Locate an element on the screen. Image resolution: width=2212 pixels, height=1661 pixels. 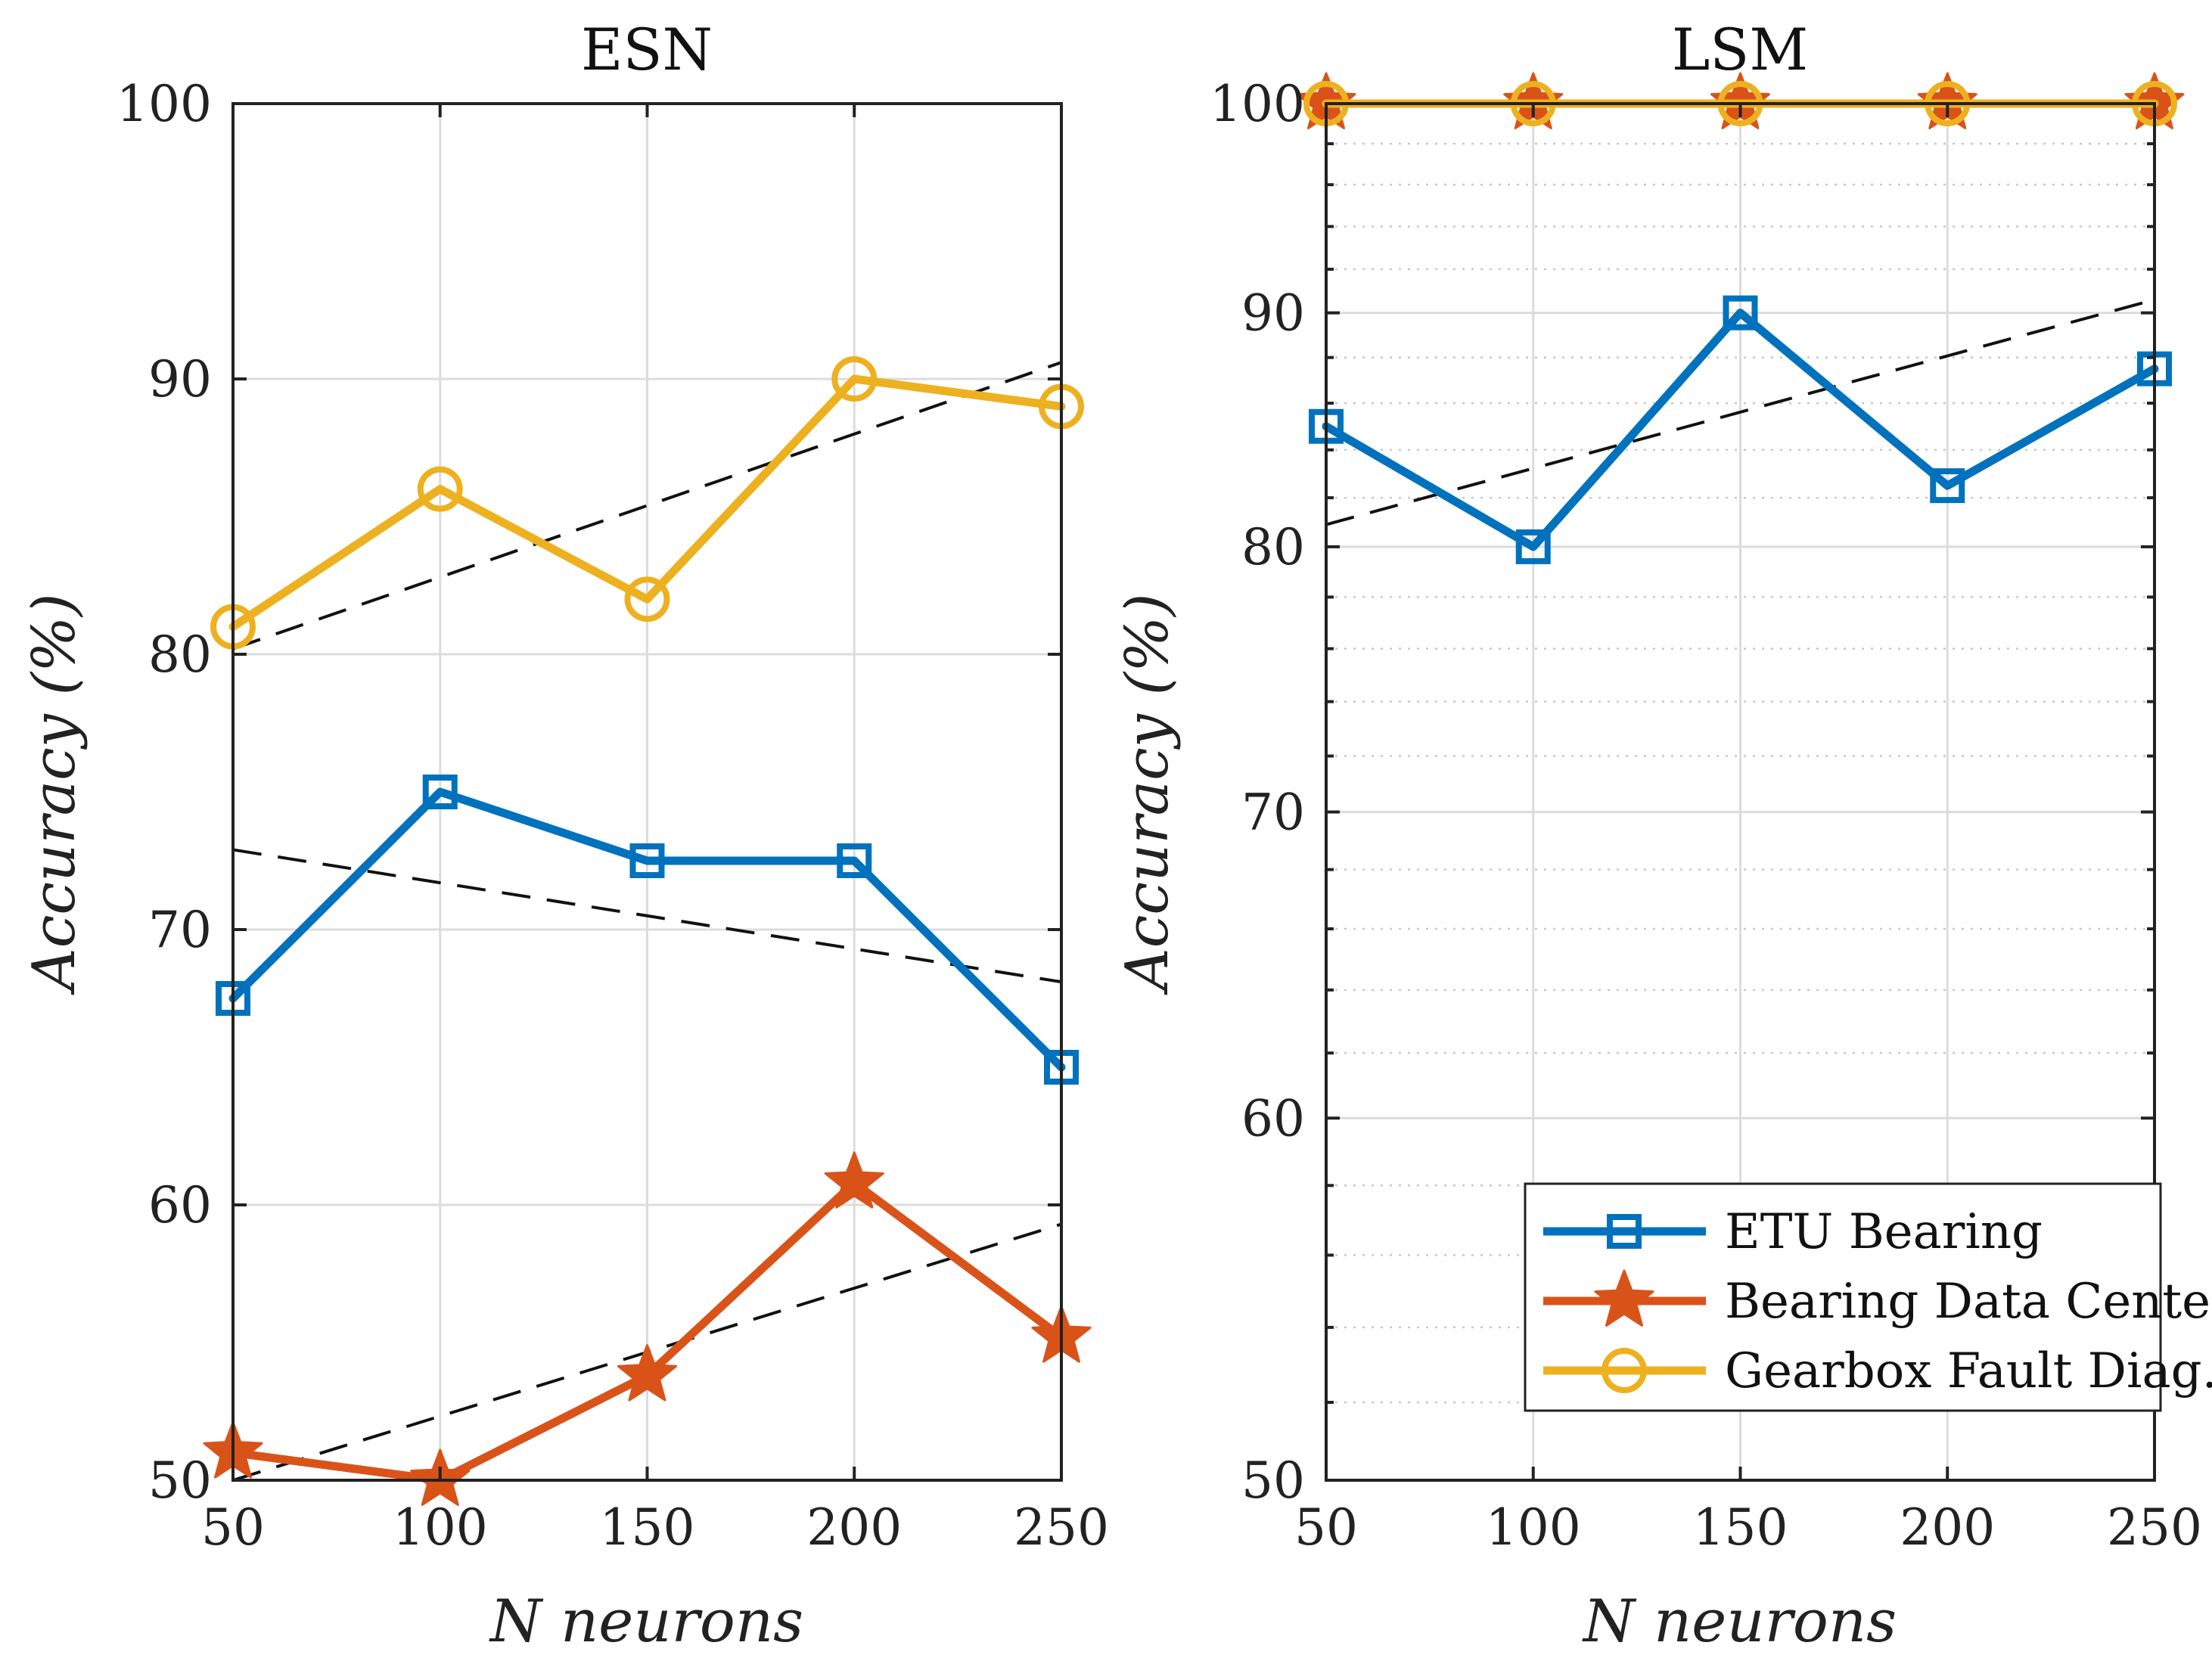
lsm-y-tick-label: 80 is located at coordinates (1273, 547).